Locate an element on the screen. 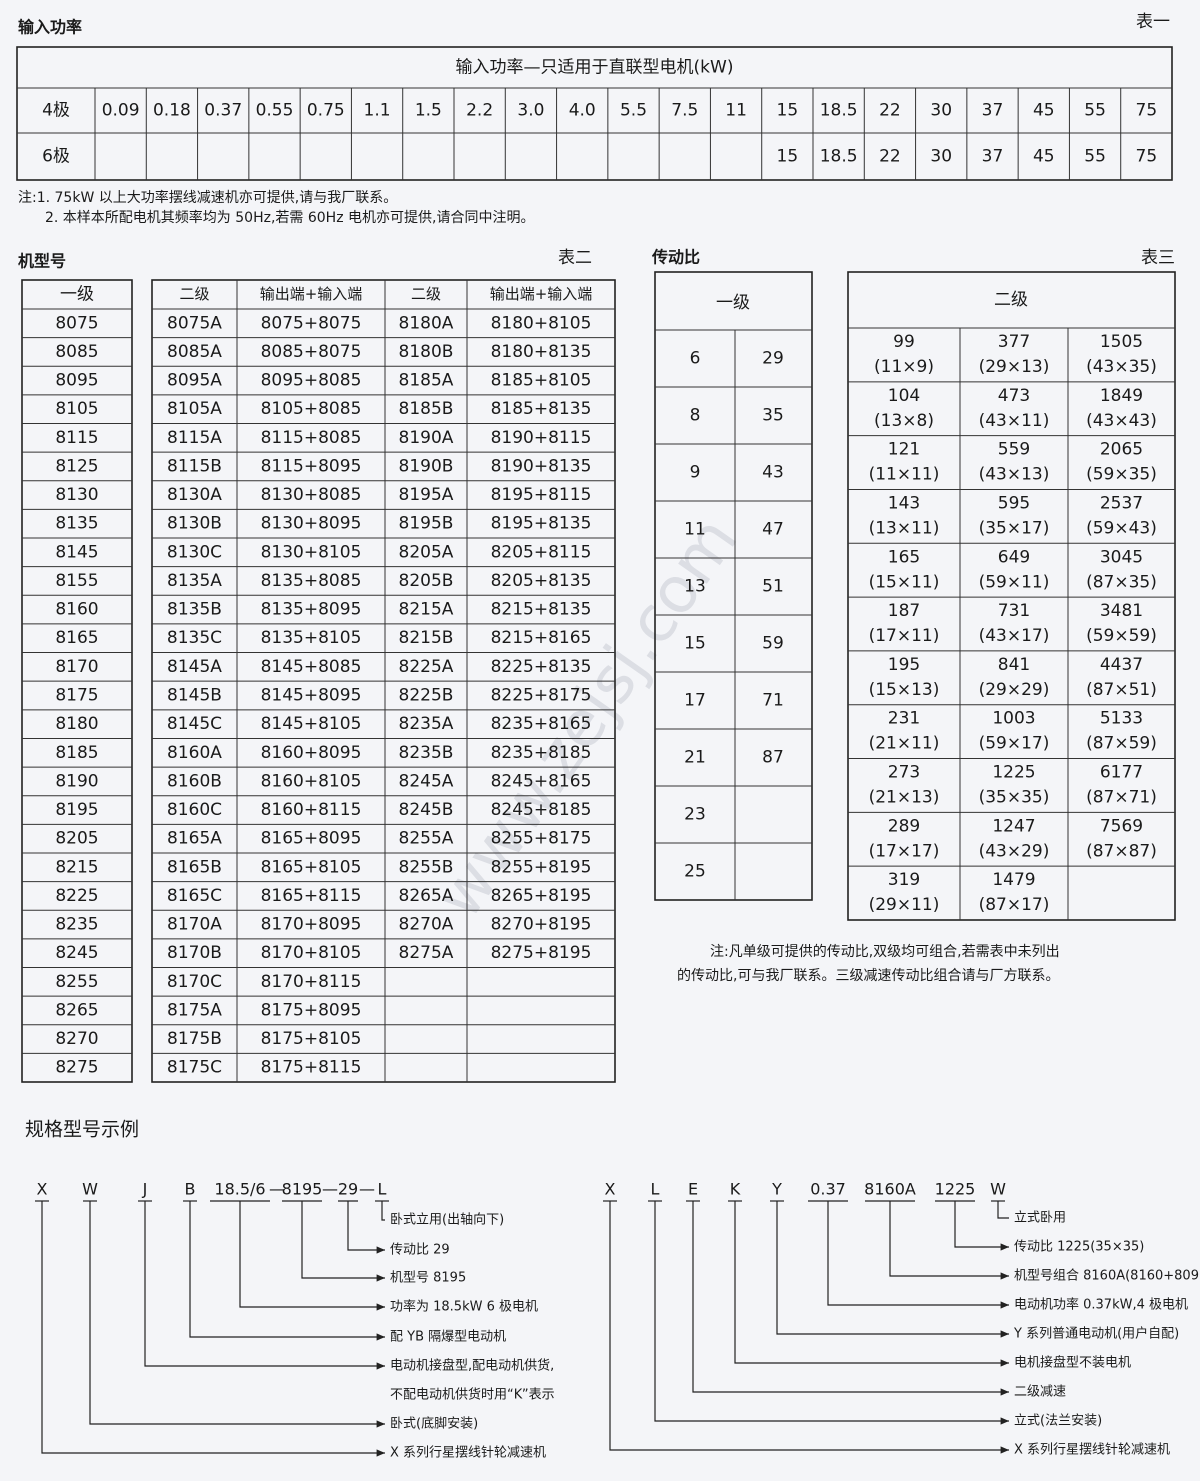 Image resolution: width=1200 pixels, height=1481 pixels. cell-text: 8235+8165 is located at coordinates (541, 724).